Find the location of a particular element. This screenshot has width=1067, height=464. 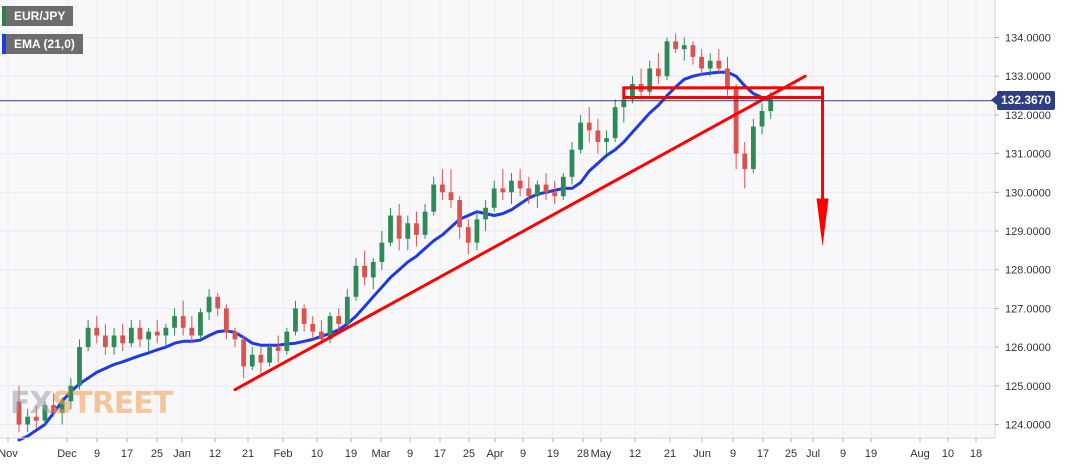

legend-indicator: EMA (21,0) is located at coordinates (42, 44).